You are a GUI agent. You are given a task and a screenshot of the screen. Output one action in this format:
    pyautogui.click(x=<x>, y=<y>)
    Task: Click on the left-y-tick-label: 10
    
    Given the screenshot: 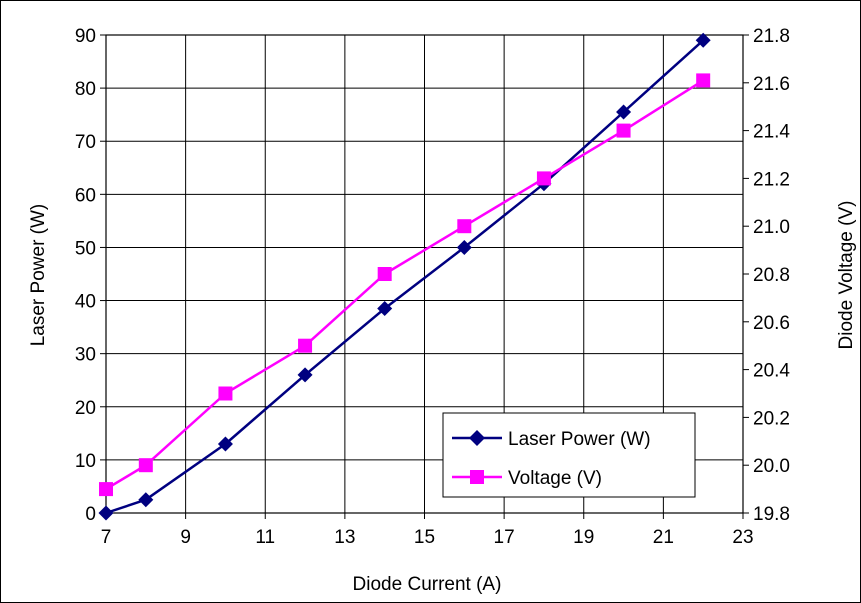 What is the action you would take?
    pyautogui.click(x=85, y=461)
    